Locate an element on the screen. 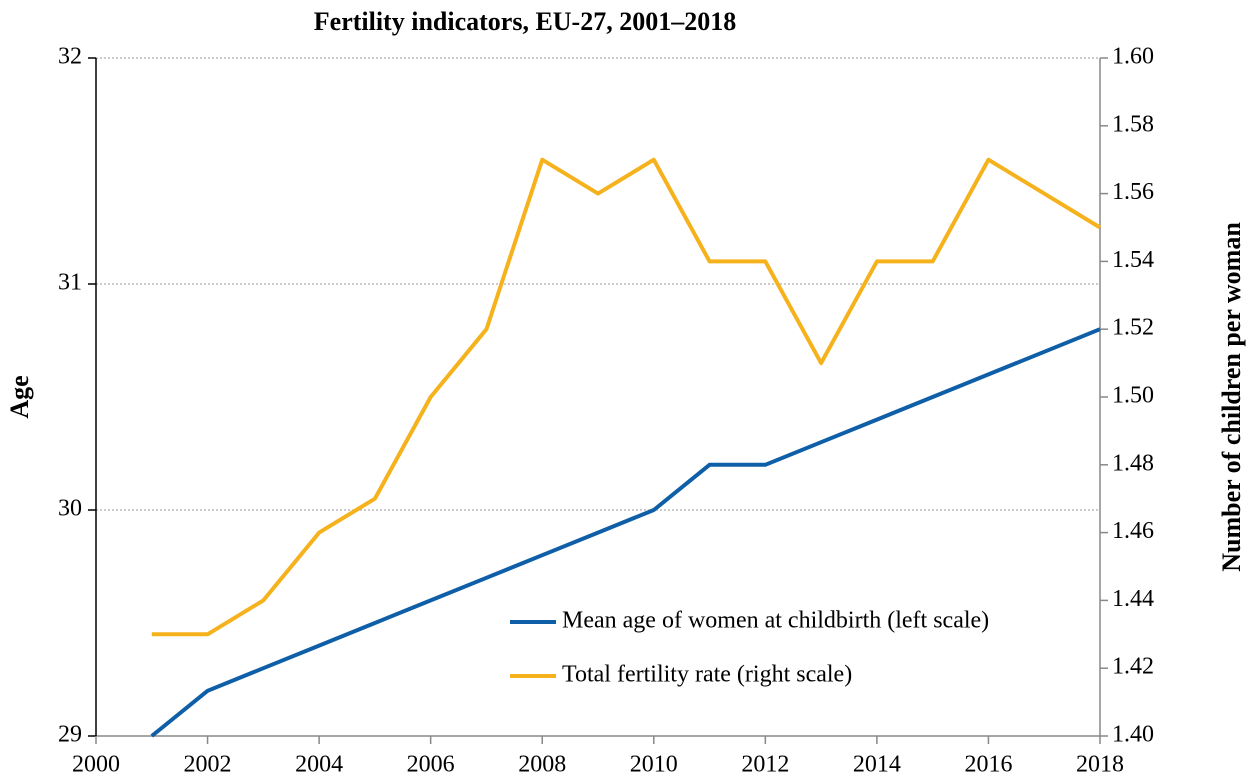 This screenshot has width=1251, height=782. y2-tick-label: 1.58 is located at coordinates (1133, 124).